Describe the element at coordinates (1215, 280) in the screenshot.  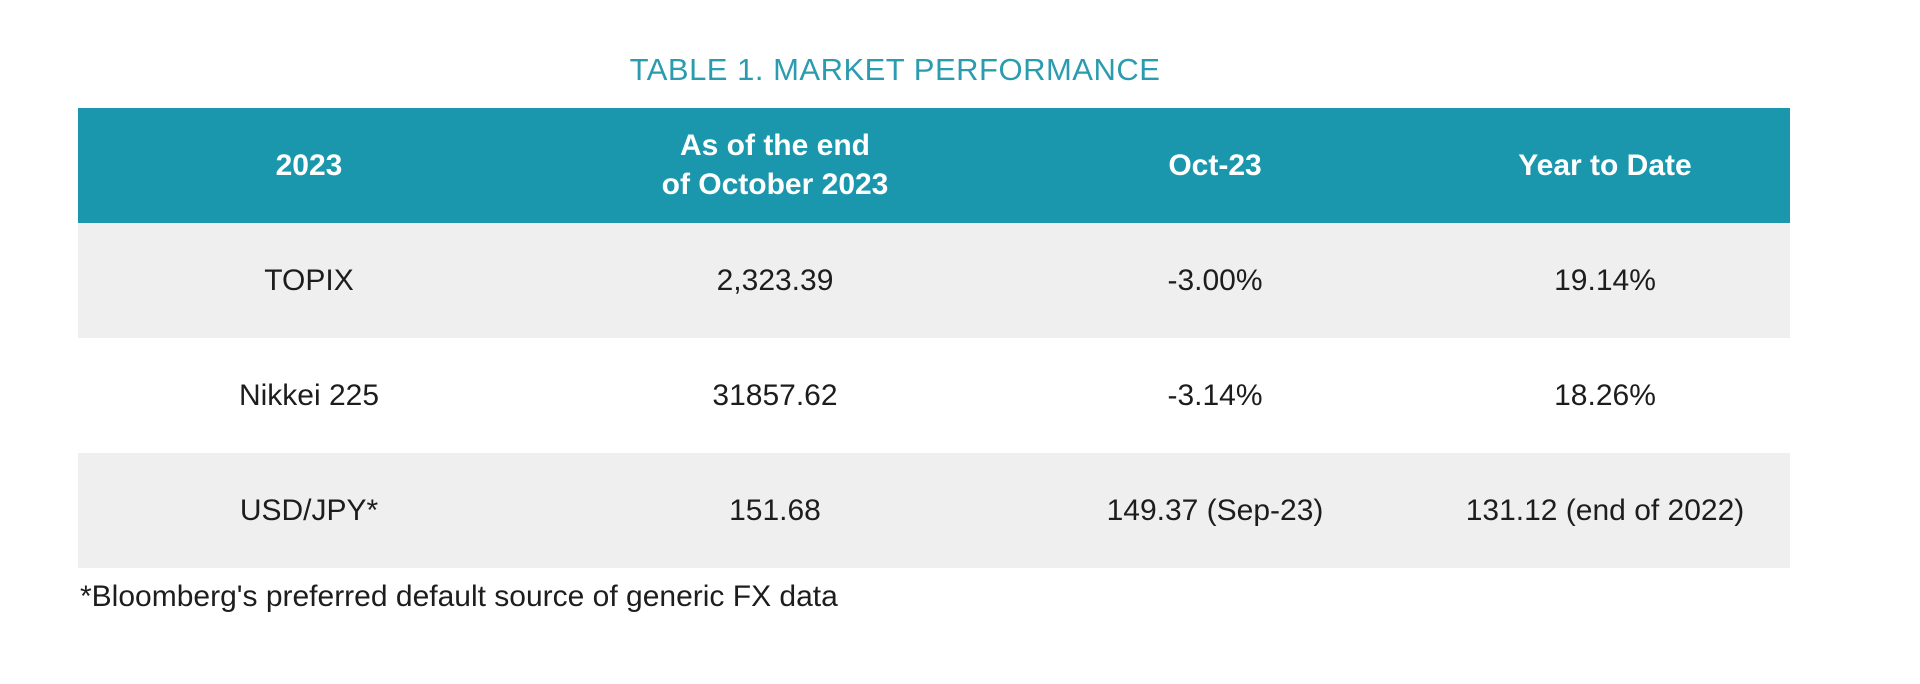
I see `oct-23-value-cell: -3.00%` at that location.